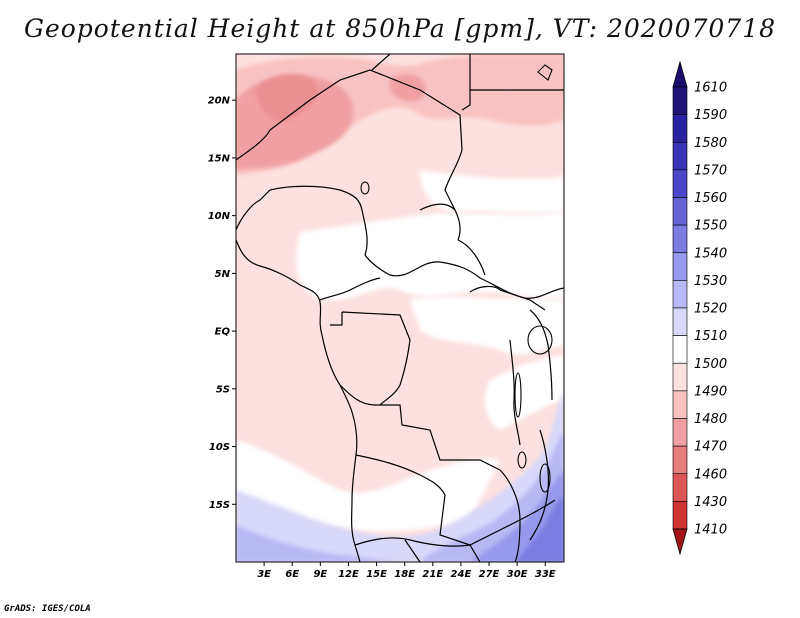  What do you see at coordinates (710, 336) in the screenshot?
I see `colorbar-label: 1510` at bounding box center [710, 336].